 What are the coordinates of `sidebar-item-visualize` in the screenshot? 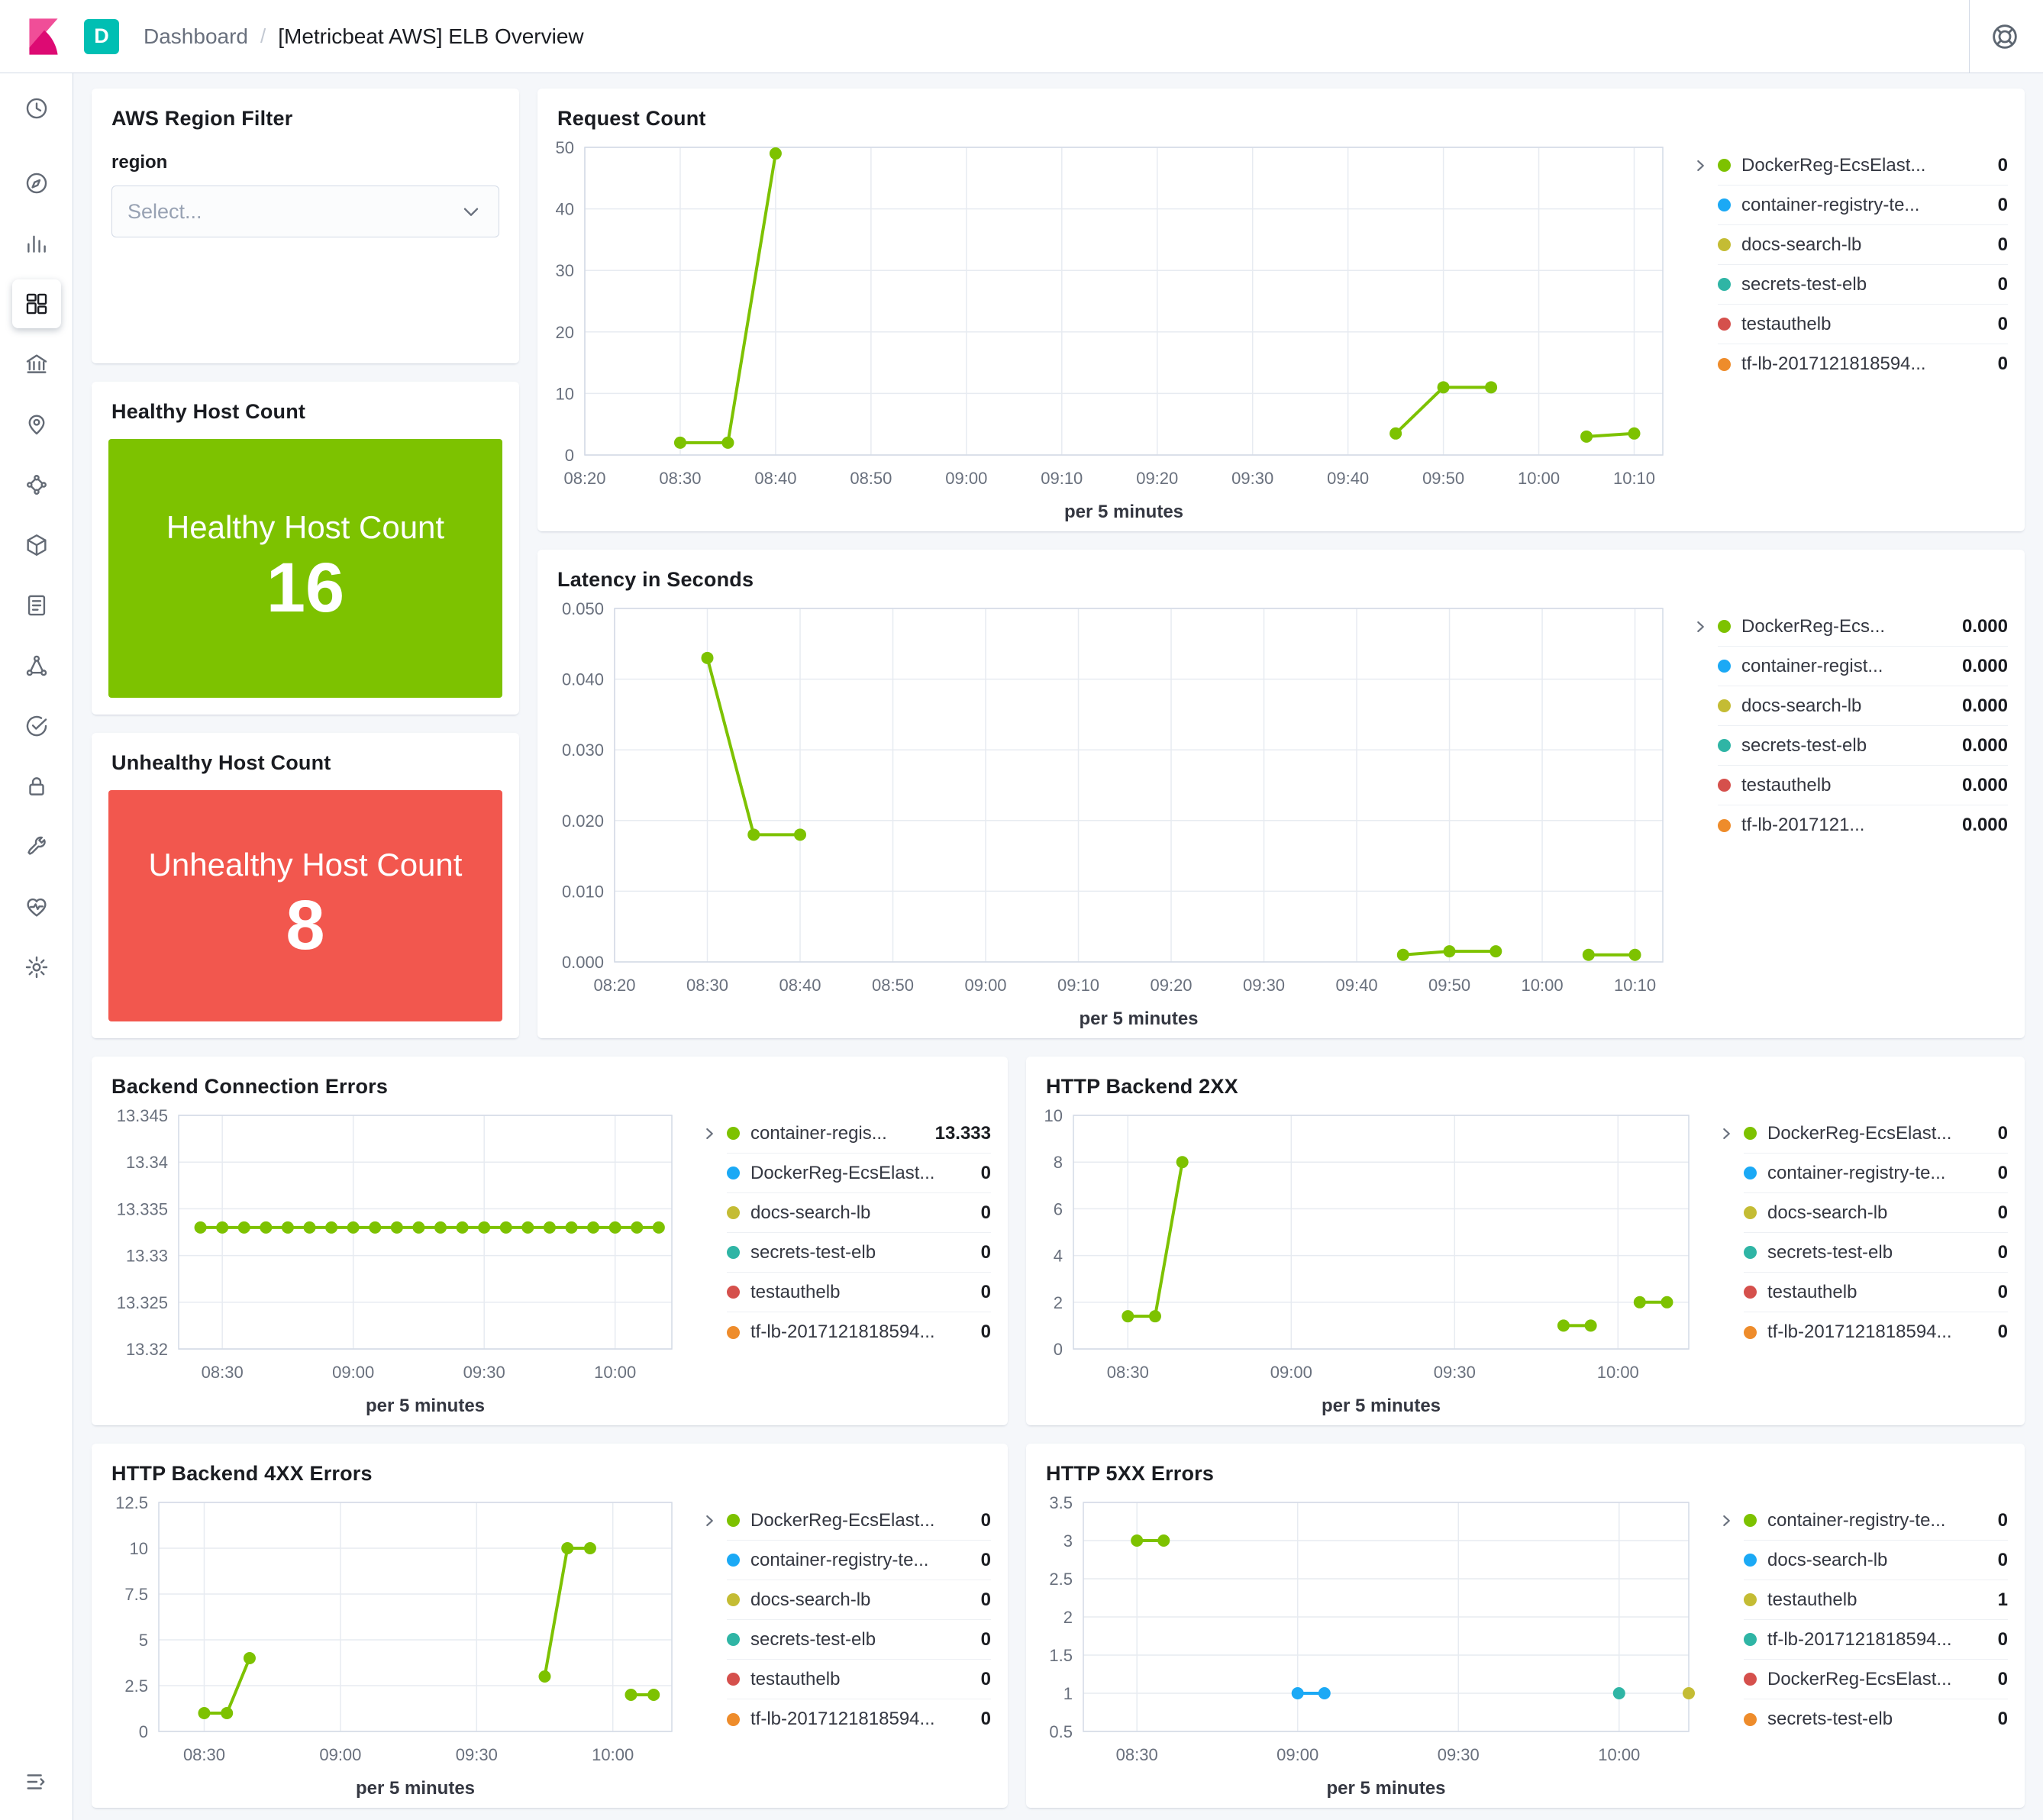 It's located at (36, 243).